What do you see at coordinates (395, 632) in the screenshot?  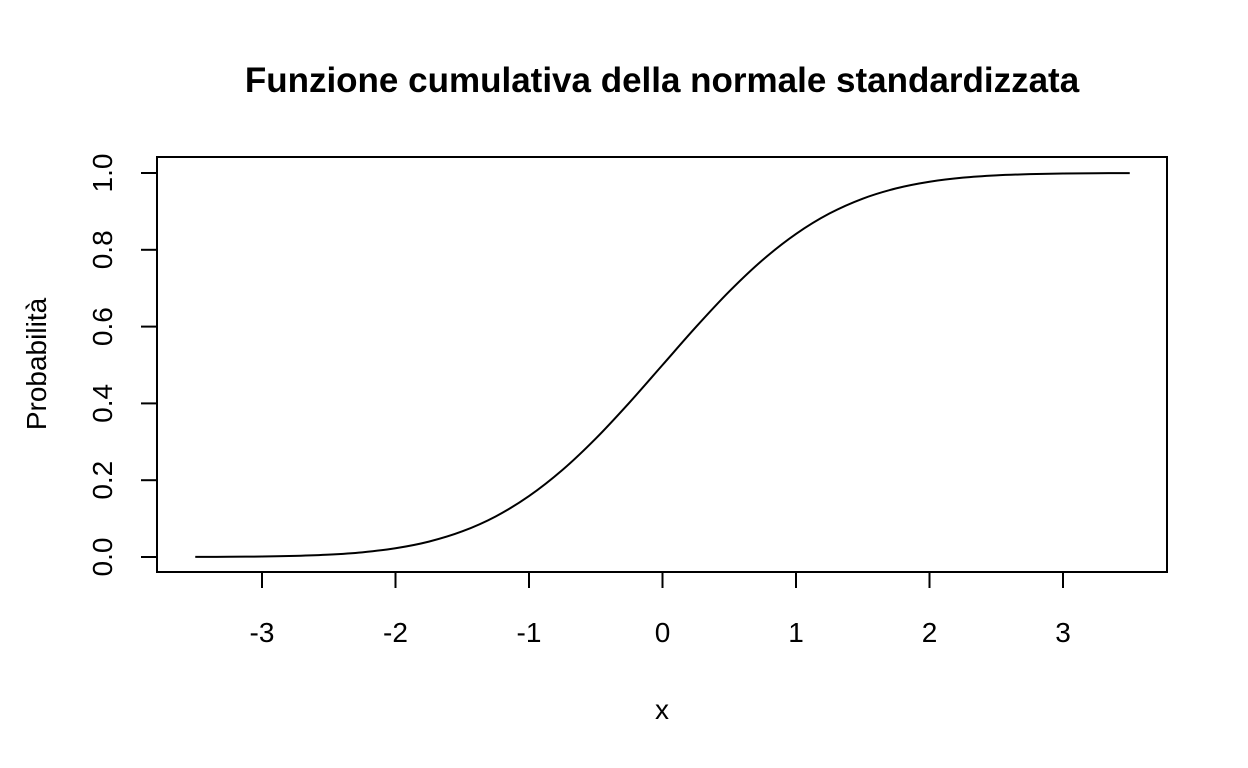 I see `x-tick-label: -2` at bounding box center [395, 632].